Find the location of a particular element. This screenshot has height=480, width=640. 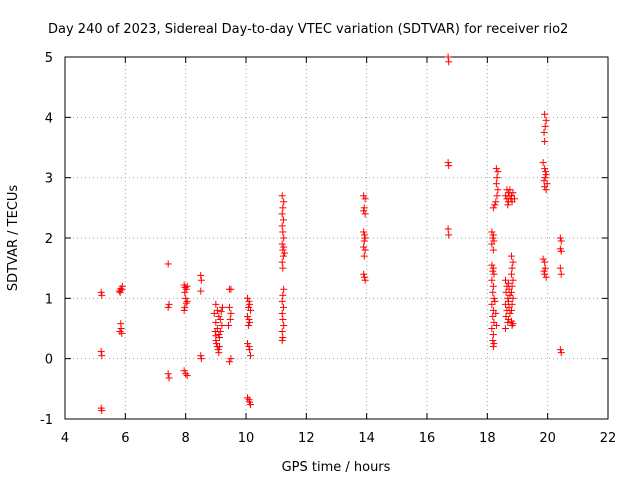

y-tick-label: 0 is located at coordinates (49, 360).